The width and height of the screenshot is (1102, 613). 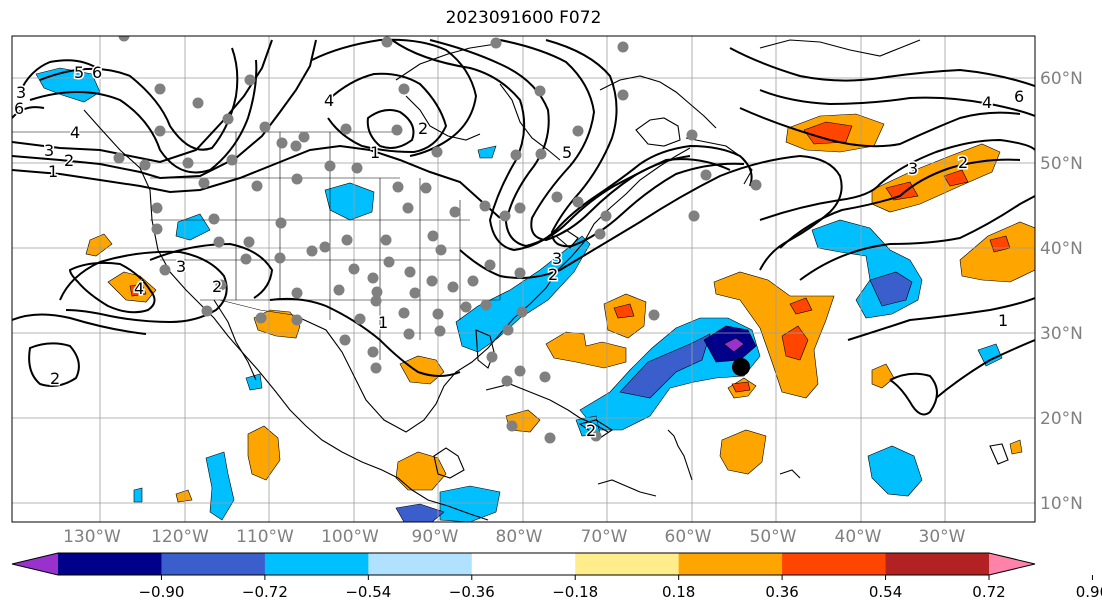 I want to click on storm-center-marker, so click(x=741, y=367).